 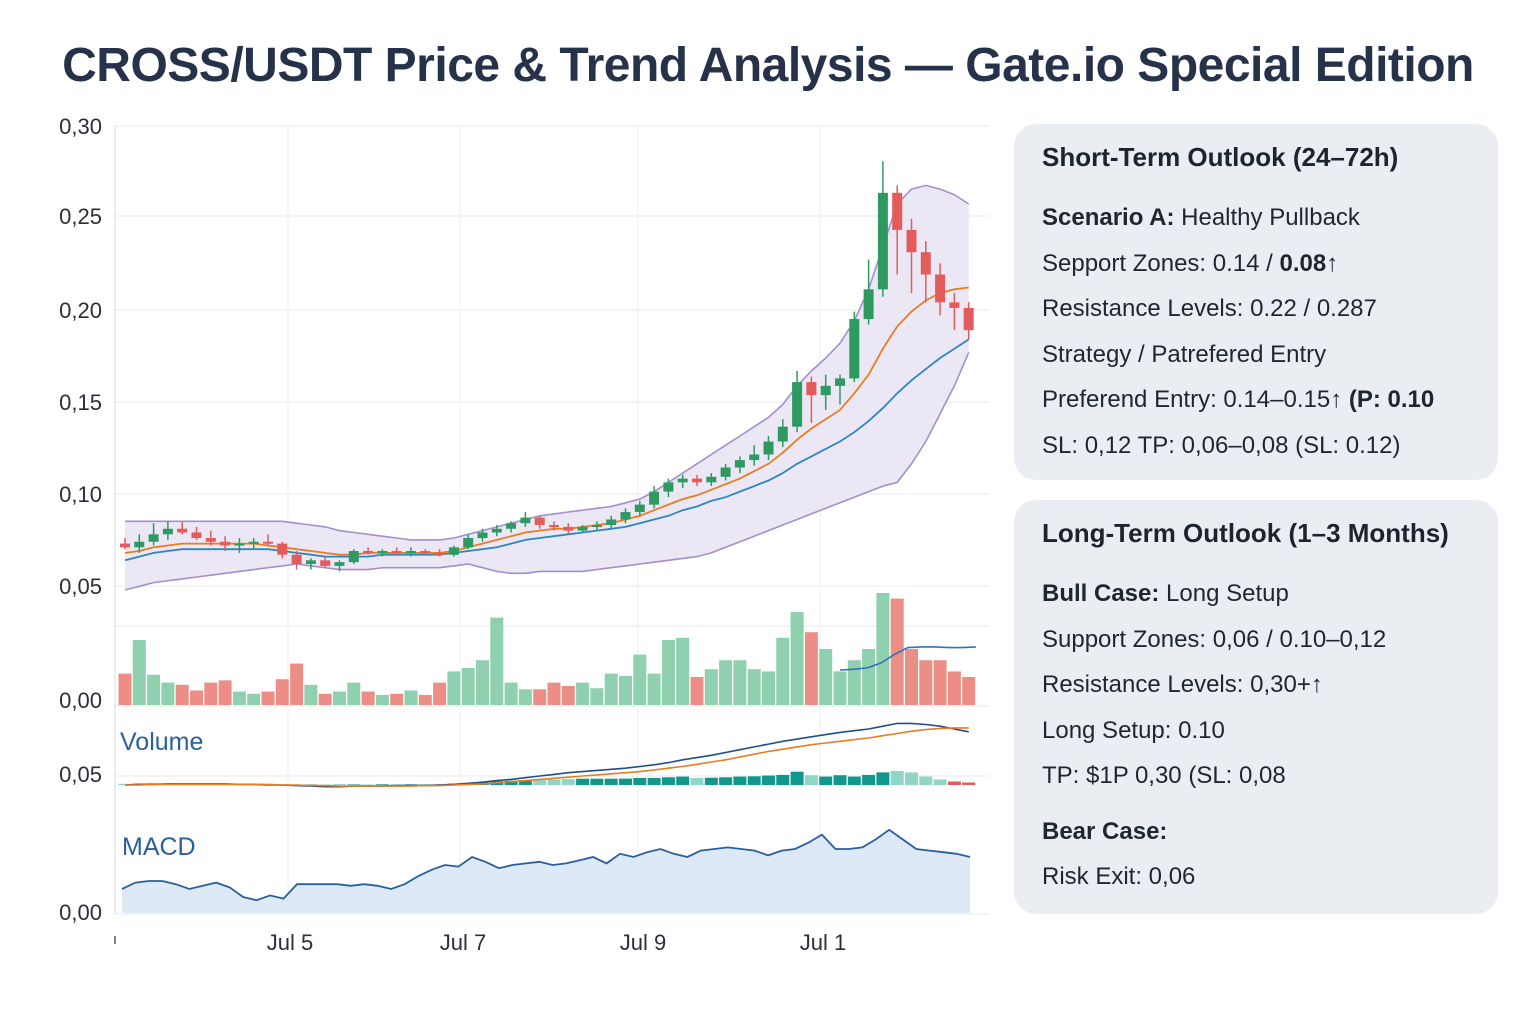 What do you see at coordinates (1182, 684) in the screenshot?
I see `long-resistance-line: Resistance Levels: 0,30+↑` at bounding box center [1182, 684].